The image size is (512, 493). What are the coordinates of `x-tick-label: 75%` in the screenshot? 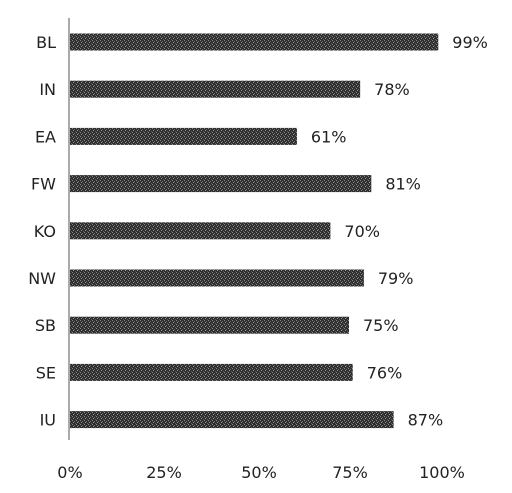 It's located at (350, 472).